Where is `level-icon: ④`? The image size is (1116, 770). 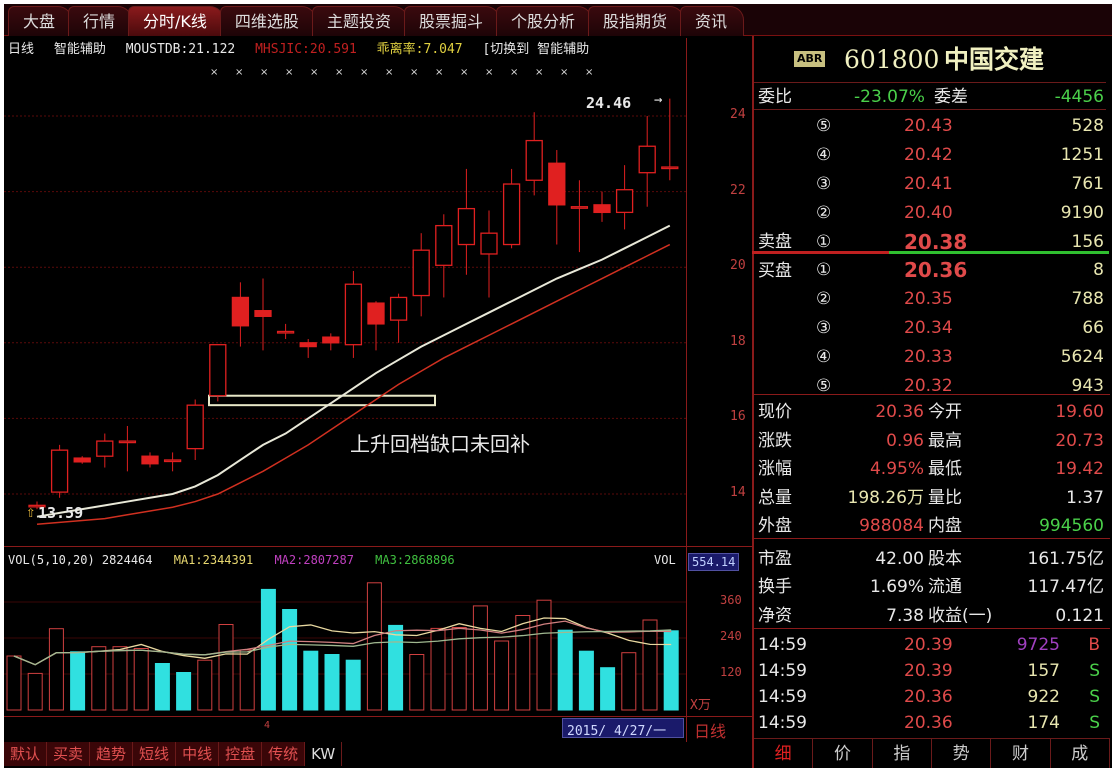
level-icon: ④ is located at coordinates (824, 357).